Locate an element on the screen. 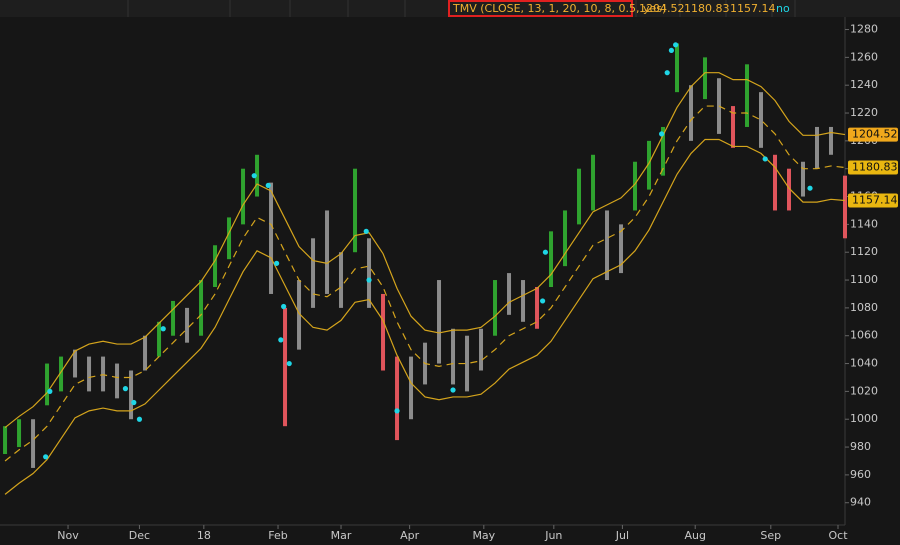 This screenshot has width=900, height=545. header-value: 1180.83 is located at coordinates (707, 8).